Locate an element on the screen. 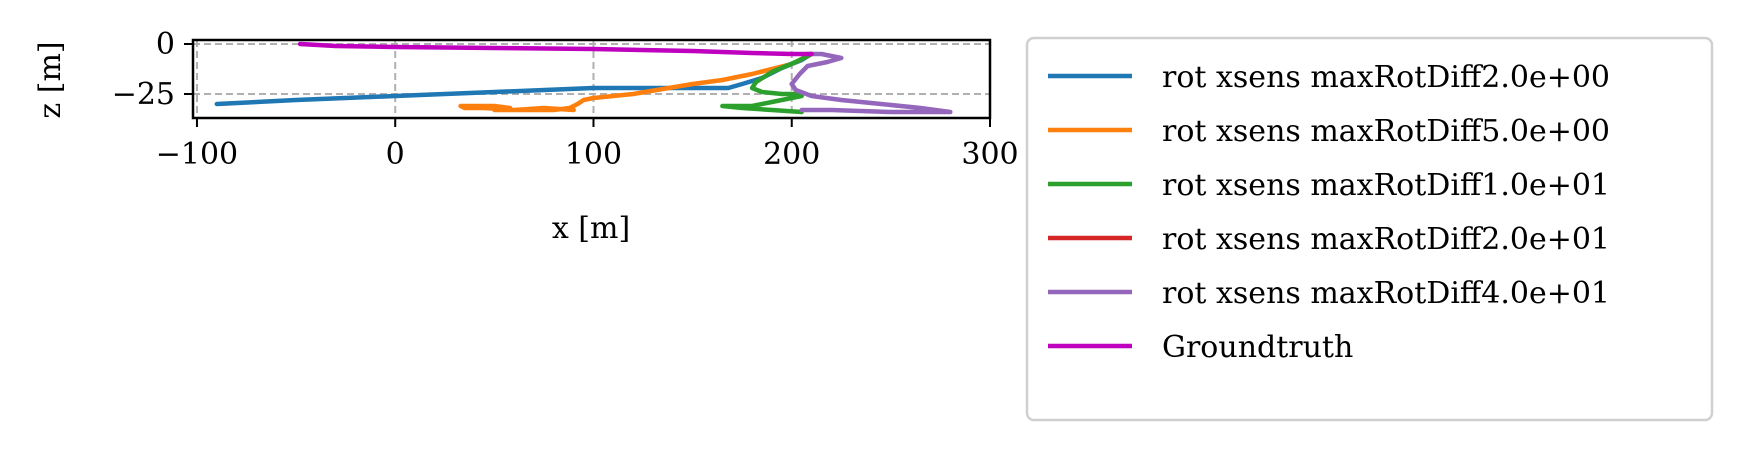  plot-frame is located at coordinates (591, 79).